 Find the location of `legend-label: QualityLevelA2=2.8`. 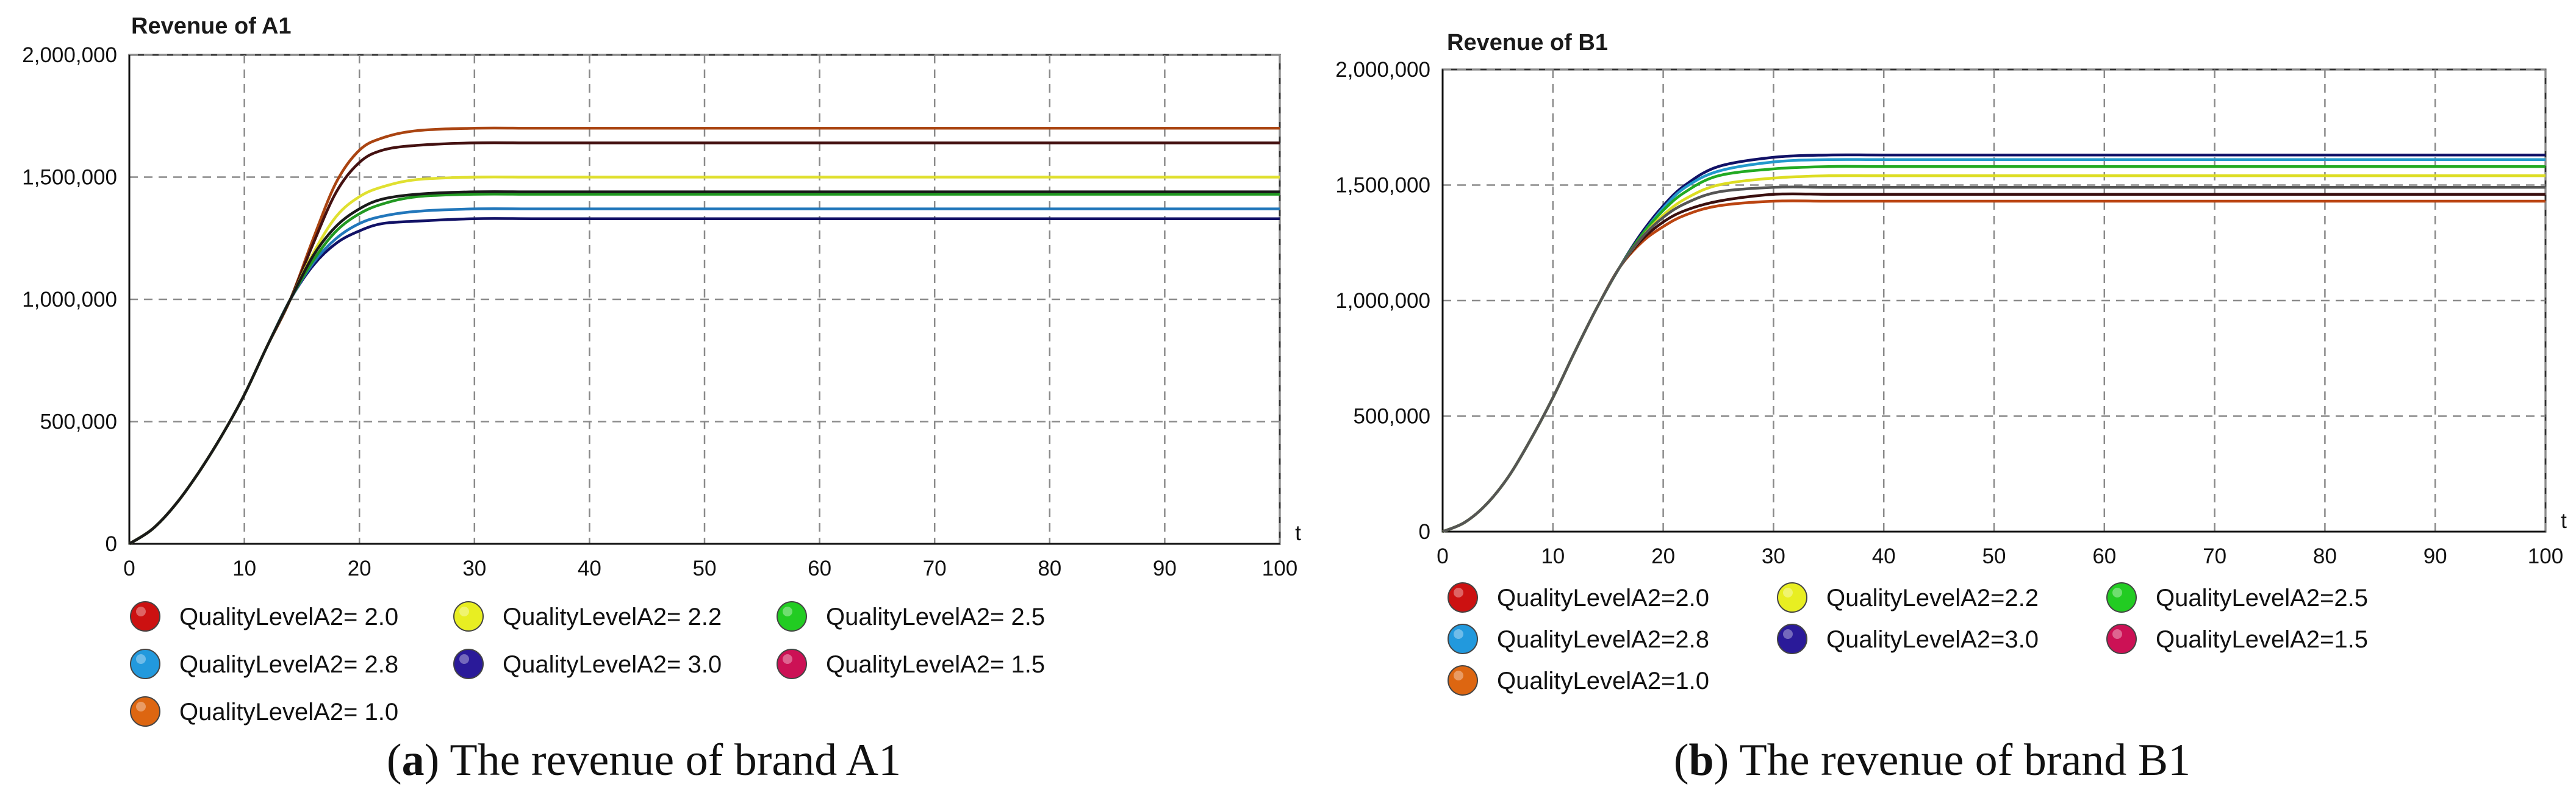

legend-label: QualityLevelA2=2.8 is located at coordinates (1603, 639).